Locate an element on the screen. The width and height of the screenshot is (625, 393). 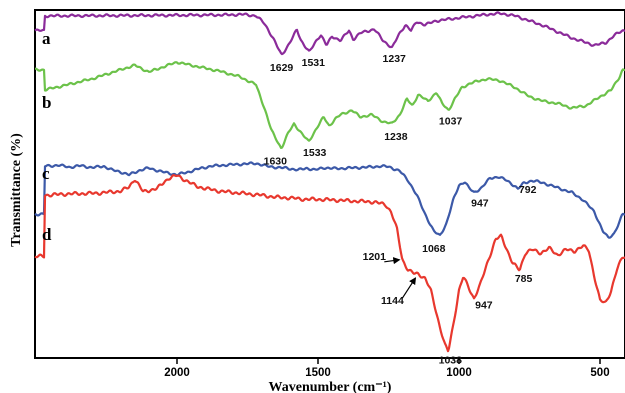
peak-label-b-1037: 1037 is located at coordinates (451, 121).